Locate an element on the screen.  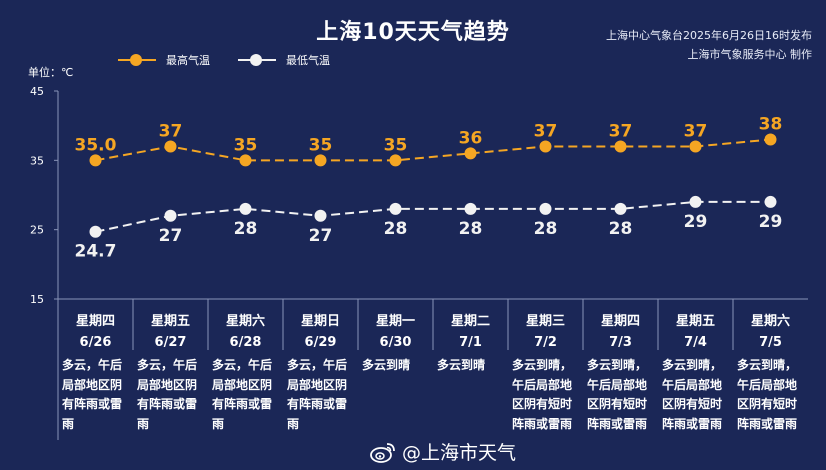
day-header: 星期六 7/5 is located at coordinates (770, 325).